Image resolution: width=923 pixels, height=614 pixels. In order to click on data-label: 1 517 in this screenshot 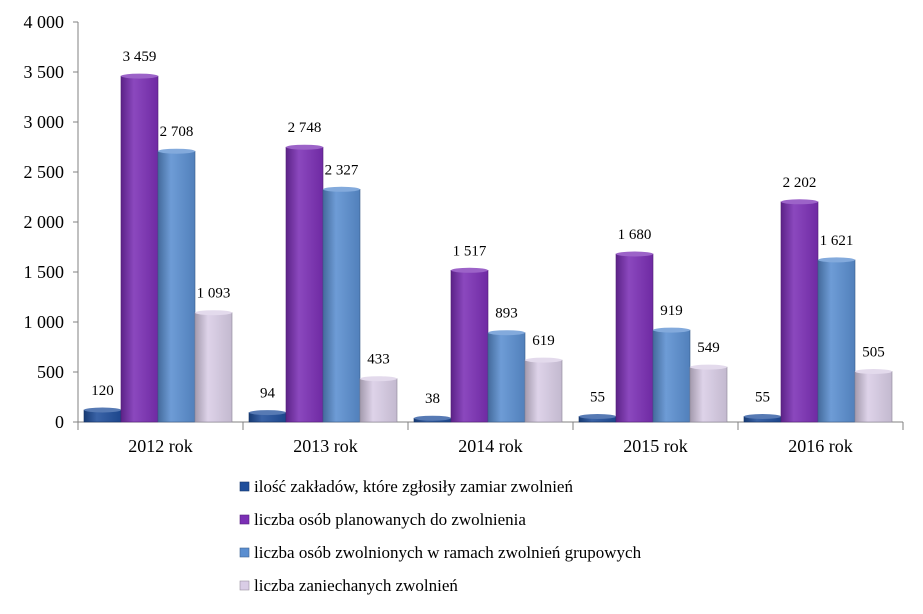, I will do `click(470, 251)`.